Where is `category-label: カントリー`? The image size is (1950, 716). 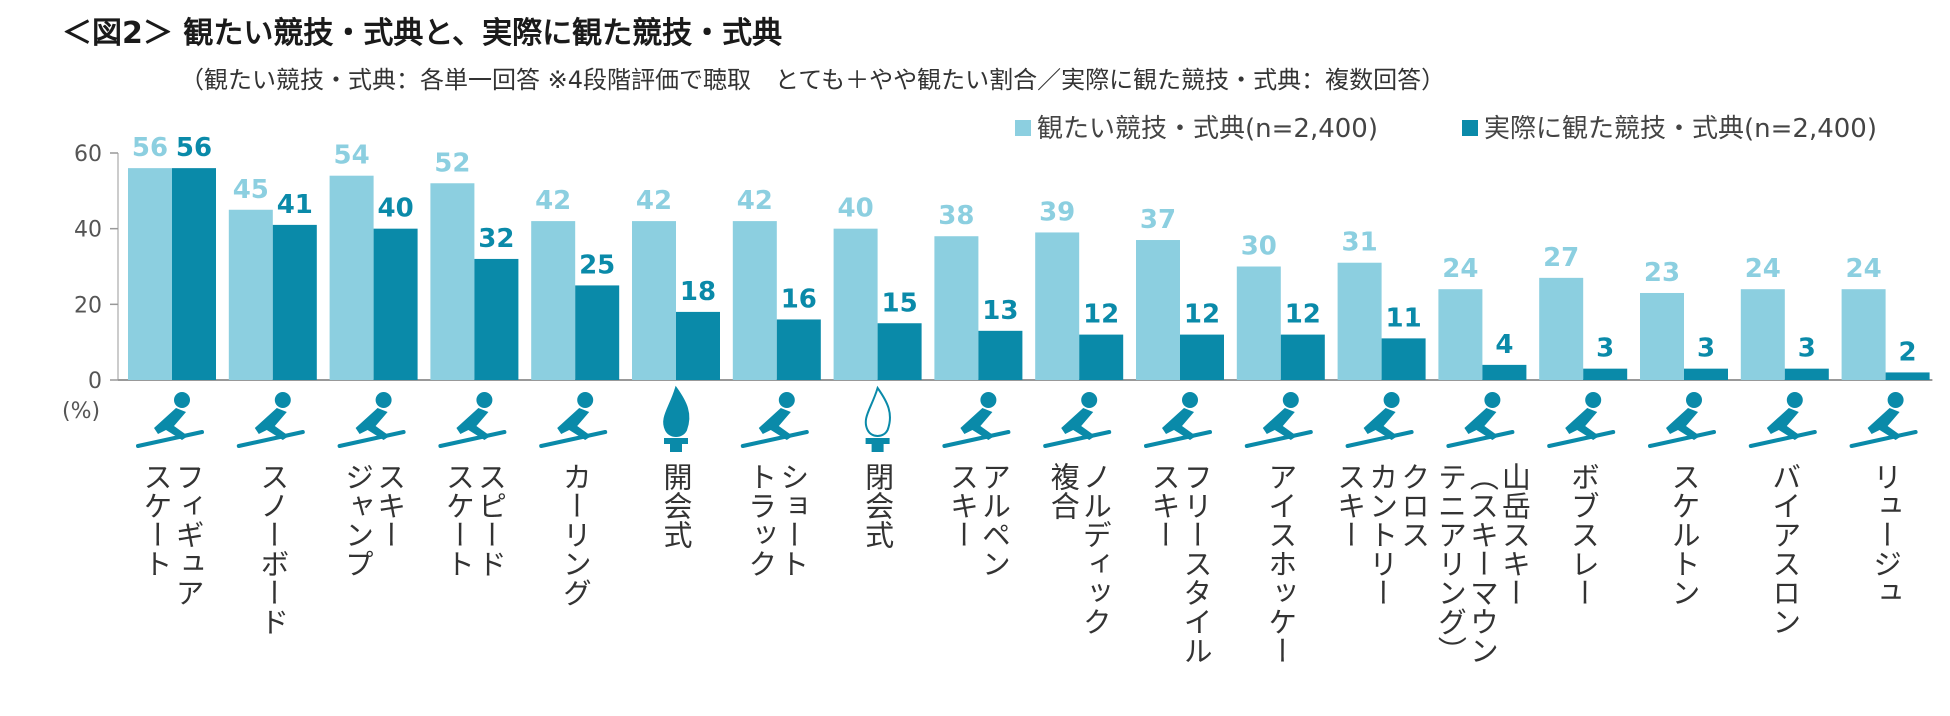 category-label: カントリー is located at coordinates (1382, 534).